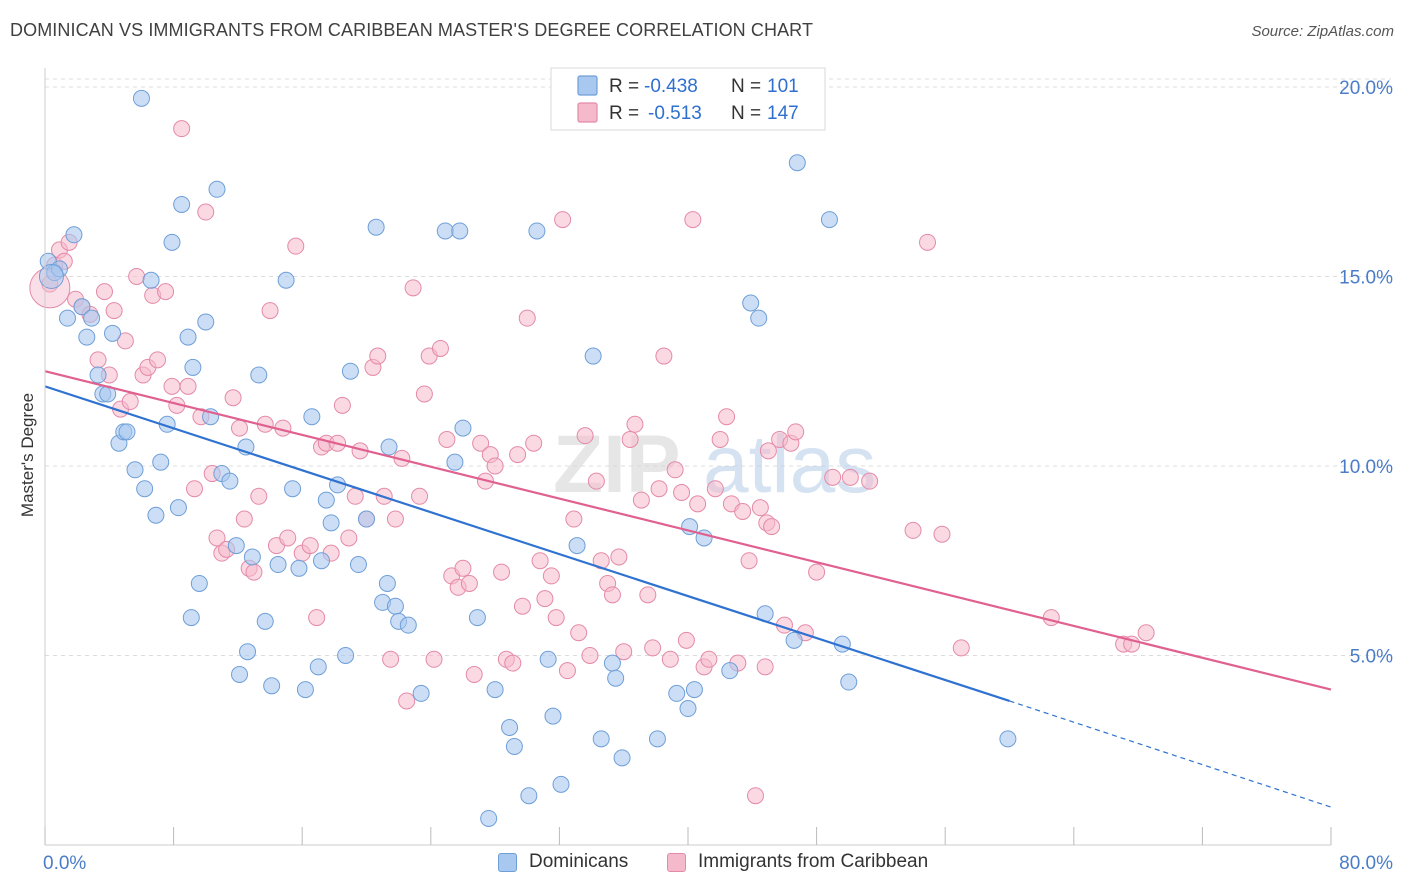 The width and height of the screenshot is (1406, 892). I want to click on legend-r-label-2: R =, so click(624, 113).